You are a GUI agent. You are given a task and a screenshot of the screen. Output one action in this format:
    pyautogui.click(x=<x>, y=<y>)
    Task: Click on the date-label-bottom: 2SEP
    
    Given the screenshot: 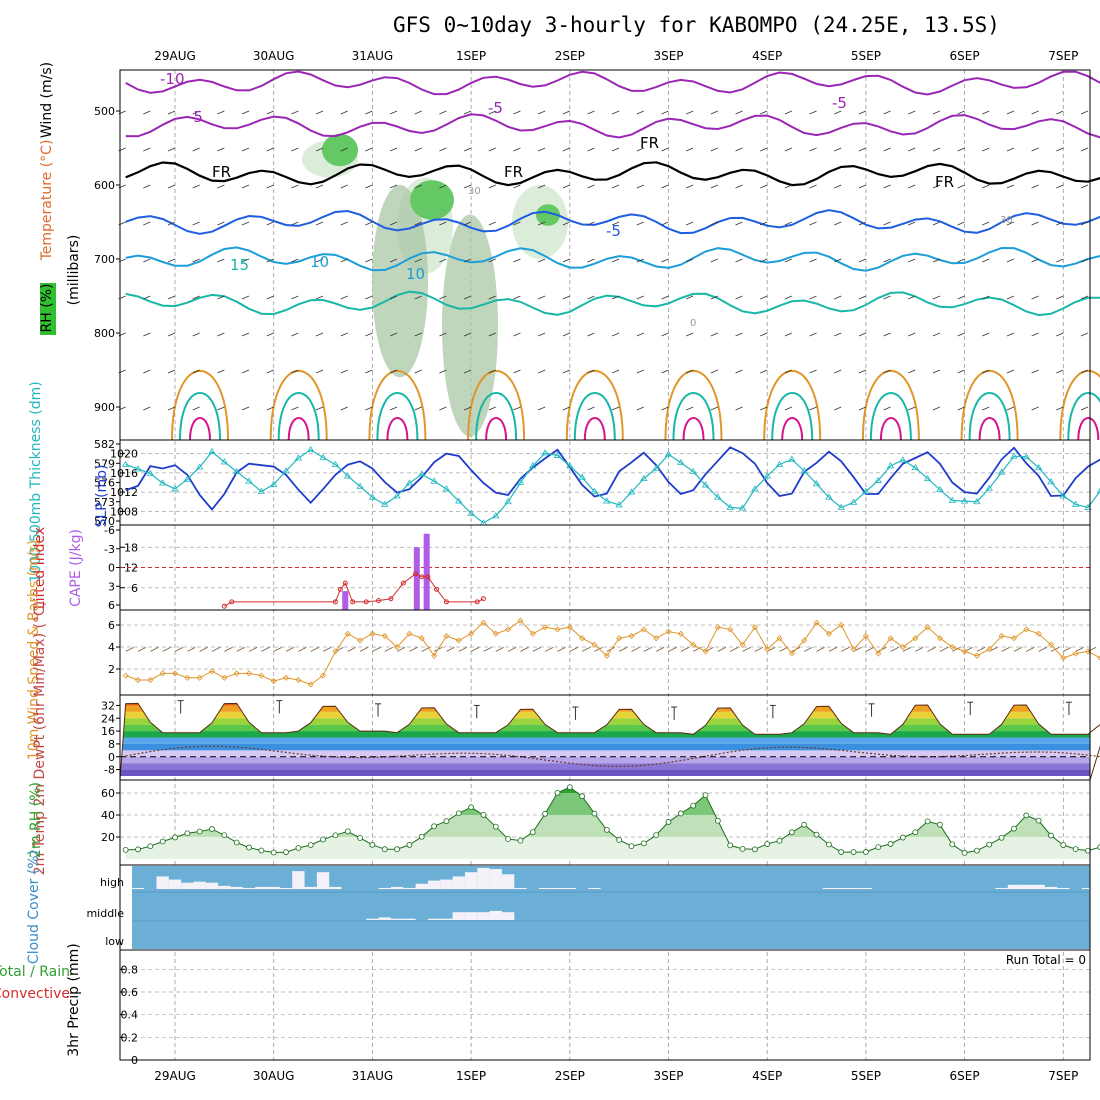 What is the action you would take?
    pyautogui.click(x=570, y=1076)
    